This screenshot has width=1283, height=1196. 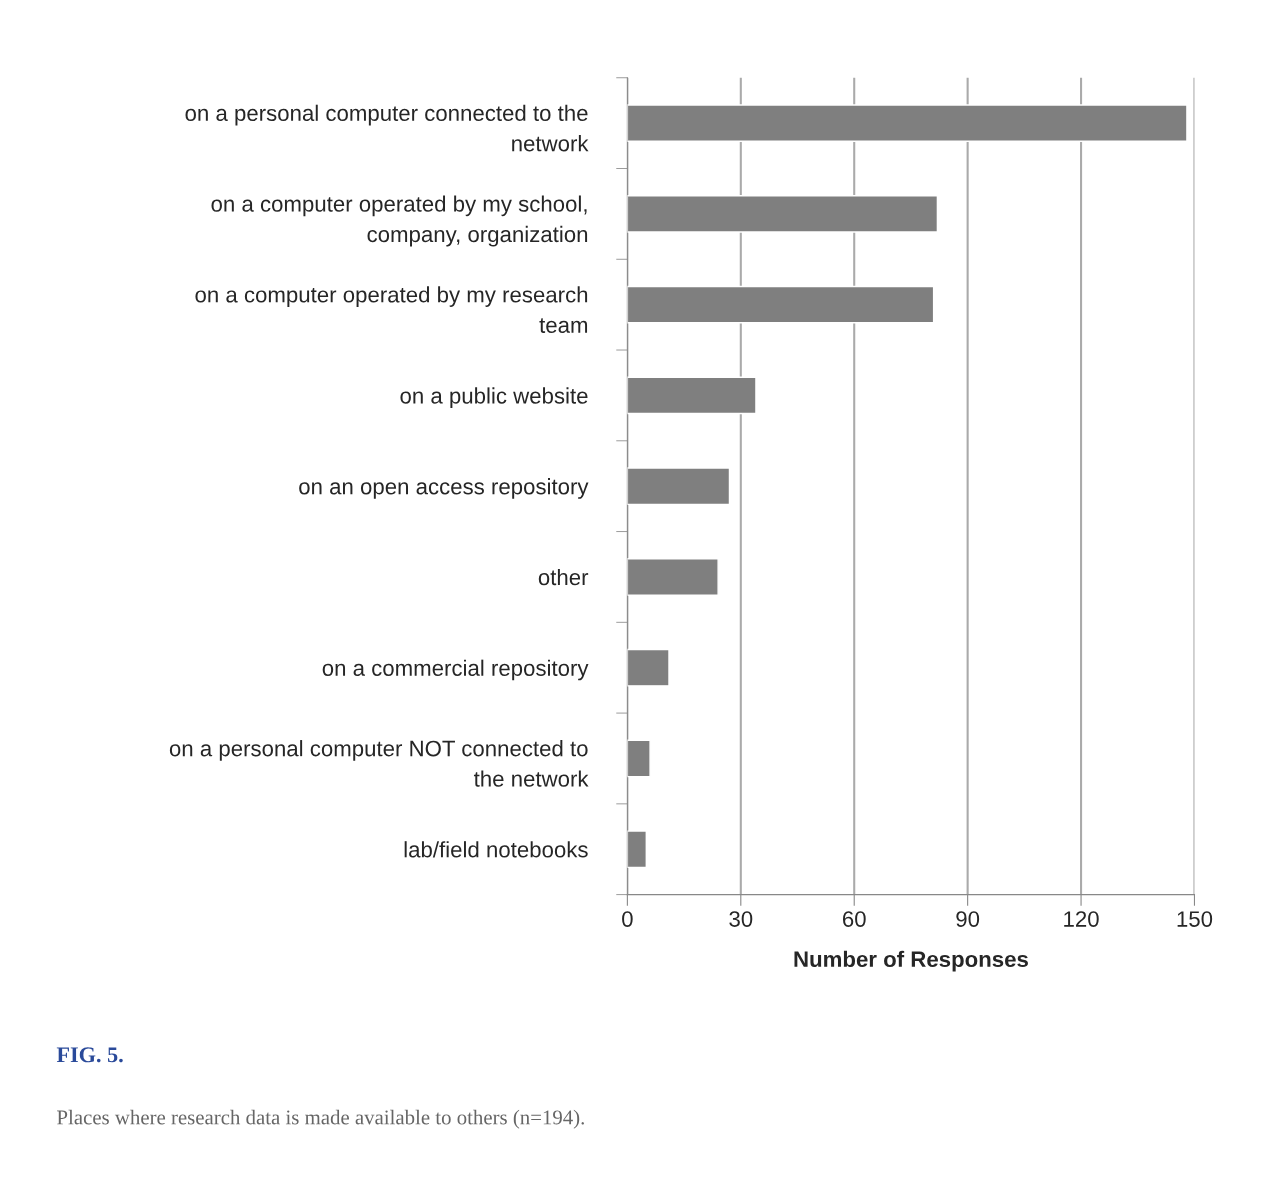 I want to click on x-axis-title: Number of Responses, so click(x=911, y=961).